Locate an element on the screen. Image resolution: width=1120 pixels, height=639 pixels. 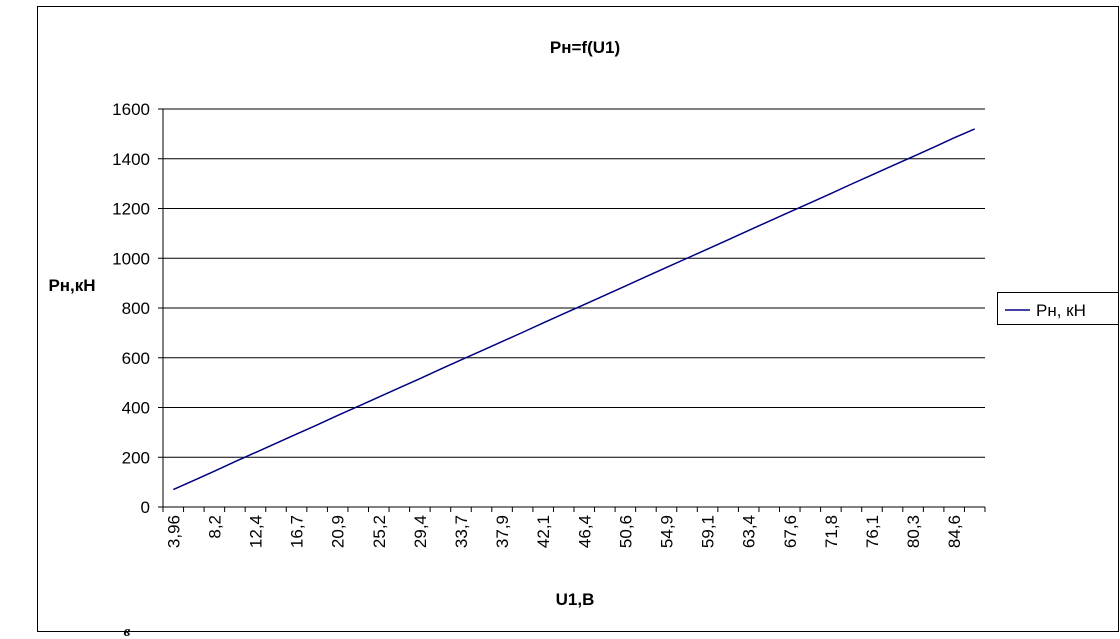
x-tick-label: 33,7 is located at coordinates (461, 531).